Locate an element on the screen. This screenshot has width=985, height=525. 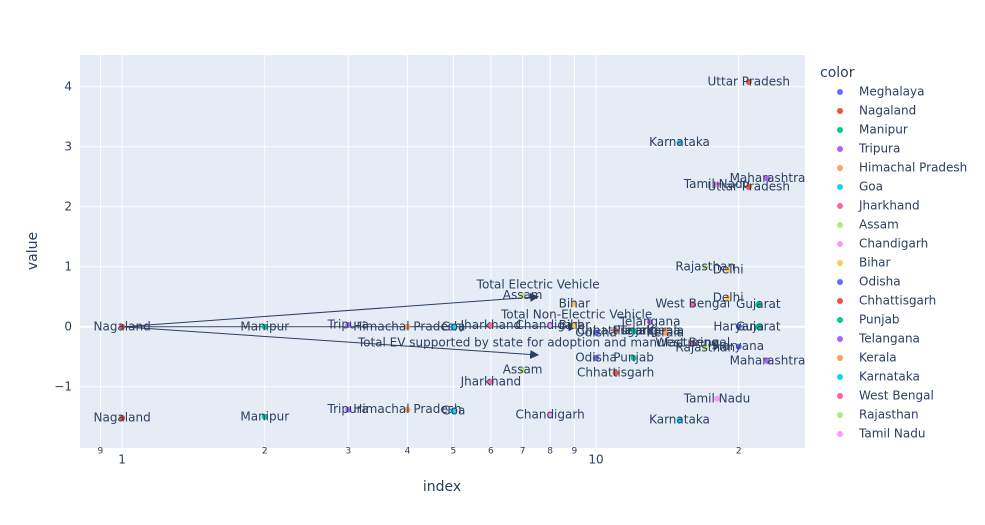
point-label: Chhattisgarh is located at coordinates (615, 331).